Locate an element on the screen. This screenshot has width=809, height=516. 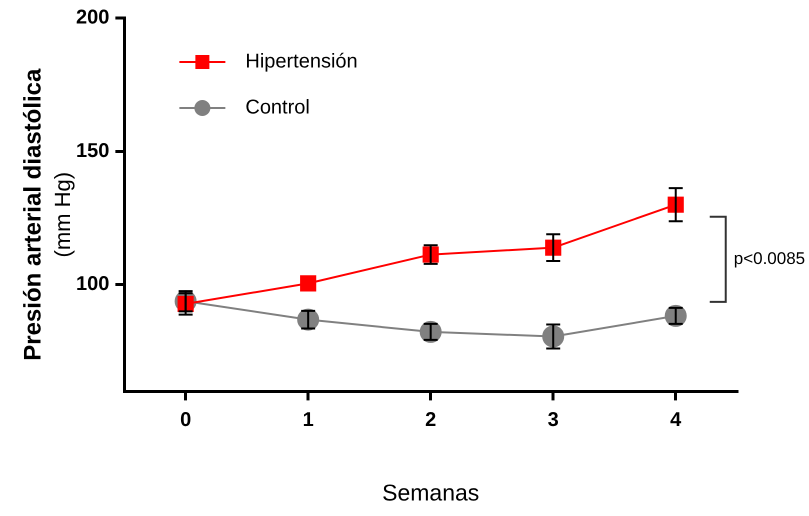
x-tick-label: 2 is located at coordinates (430, 419).